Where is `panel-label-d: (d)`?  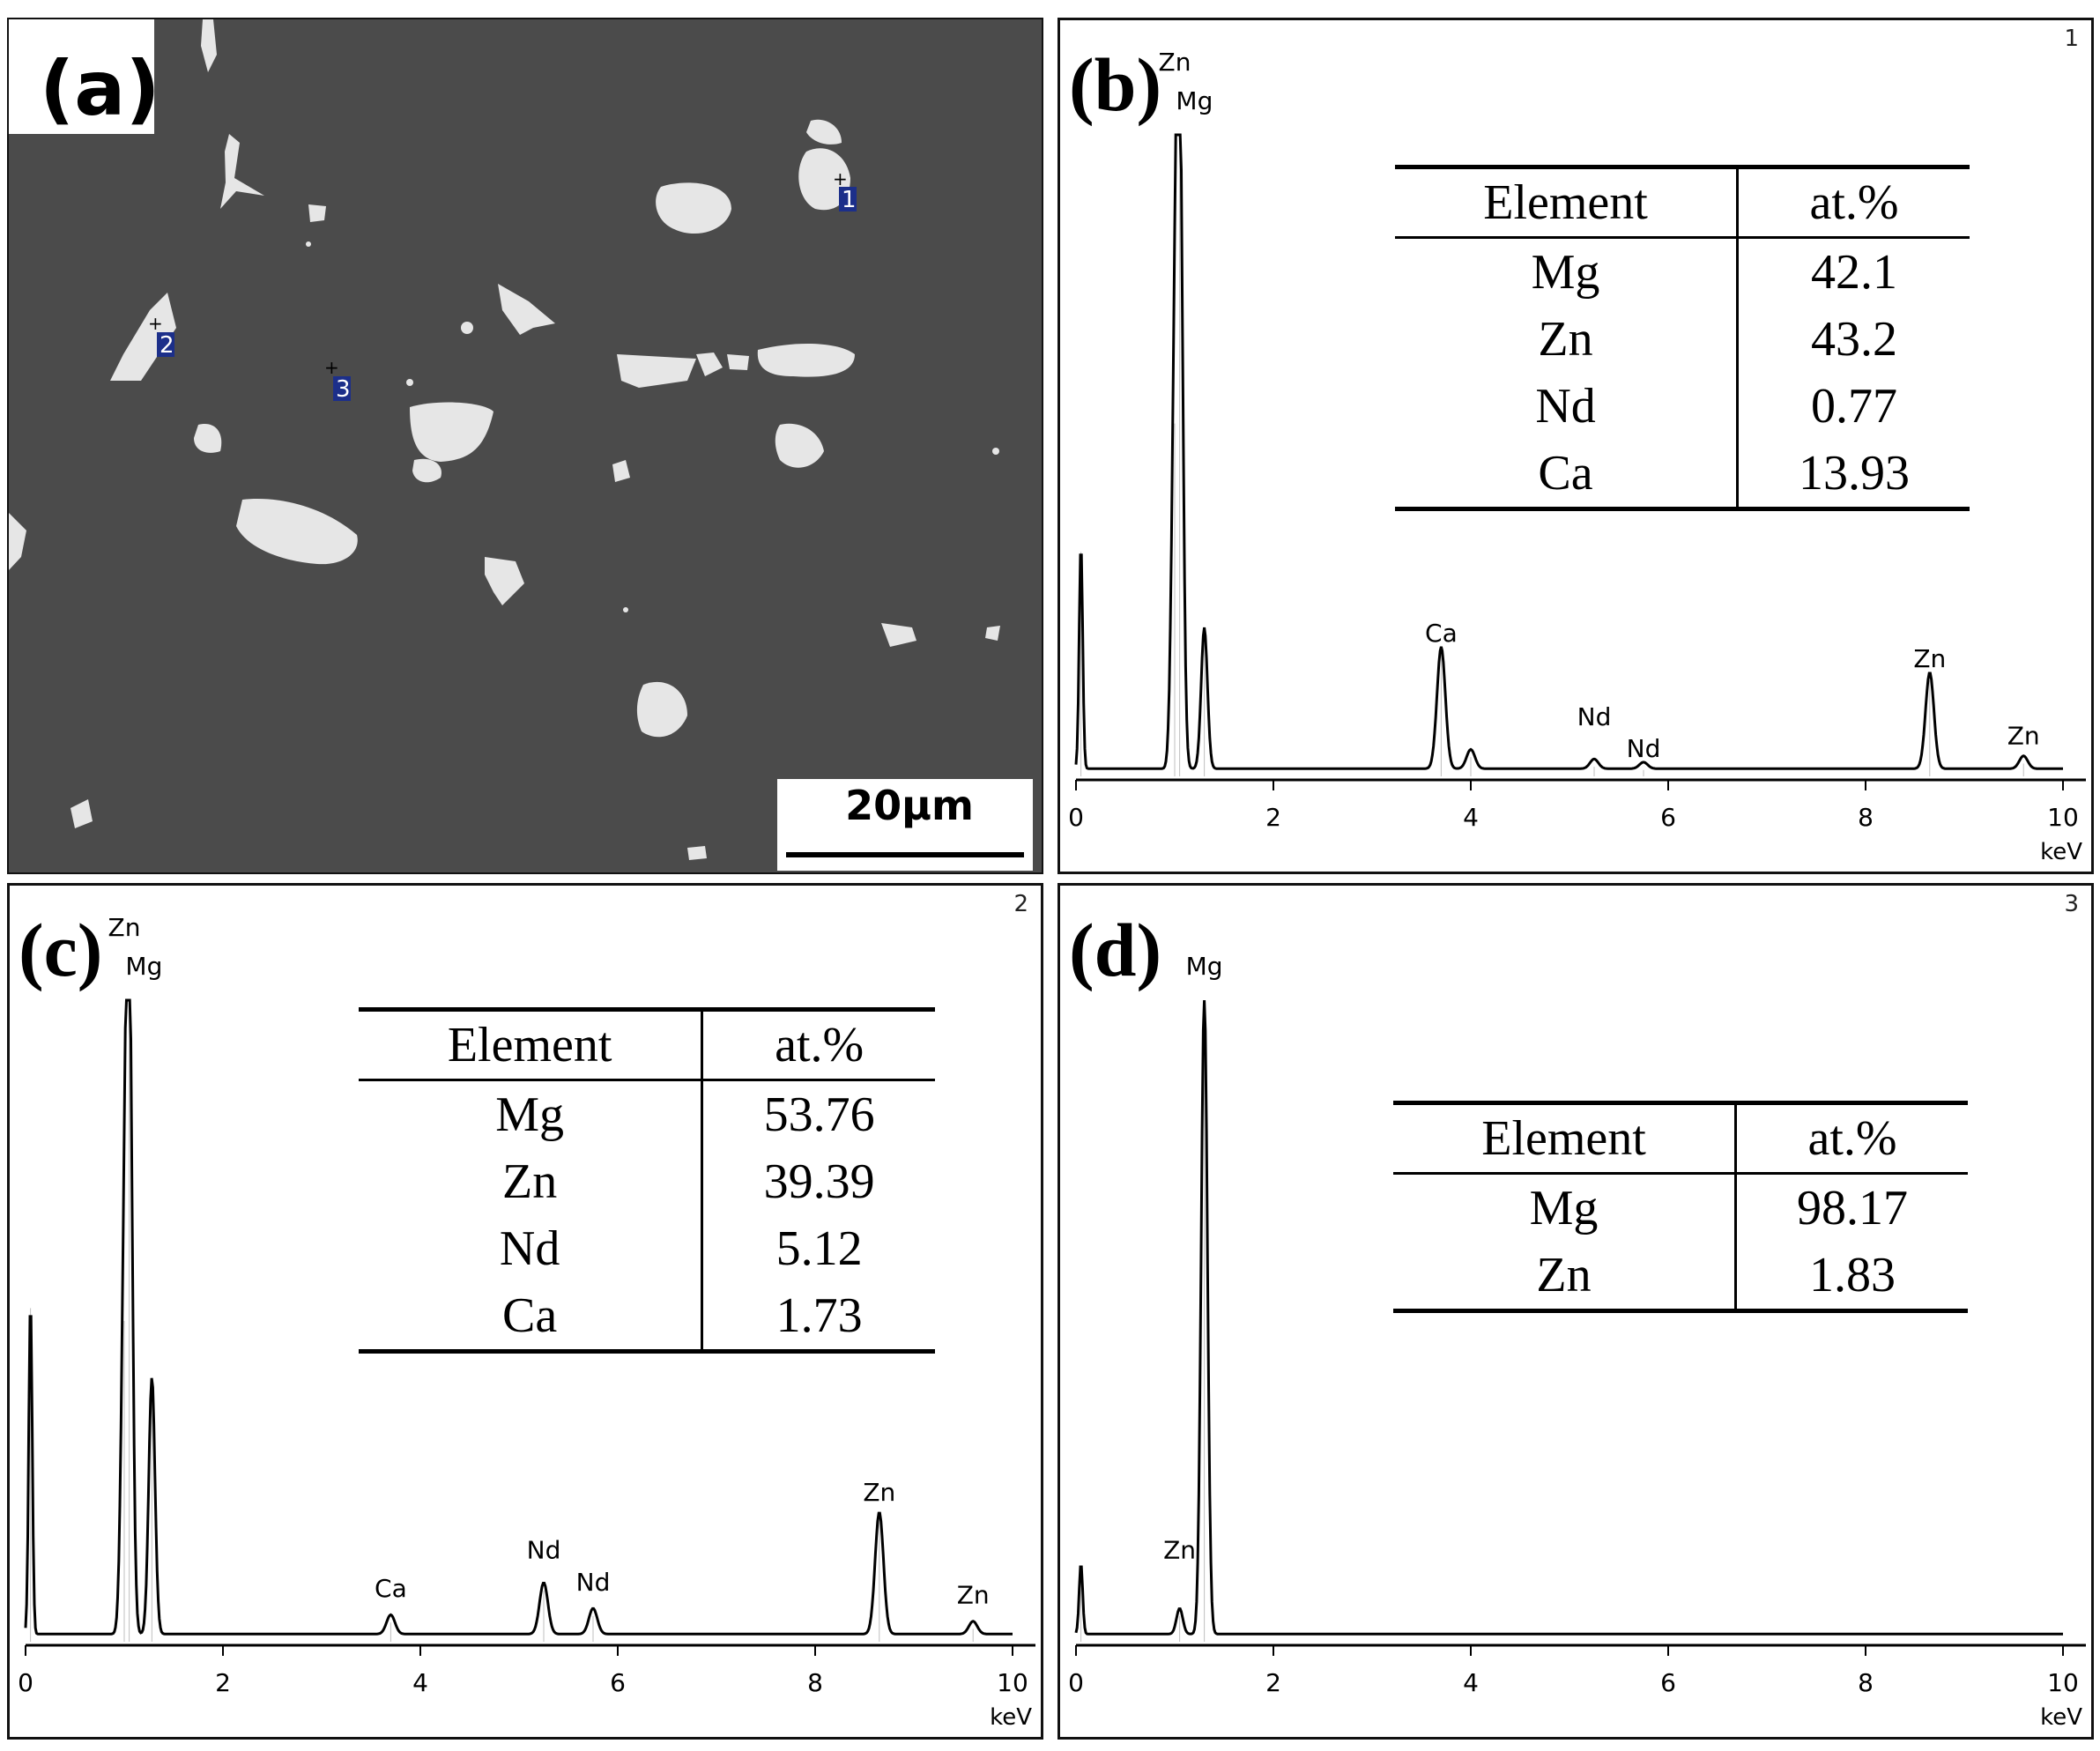 panel-label-d: (d) is located at coordinates (1115, 950).